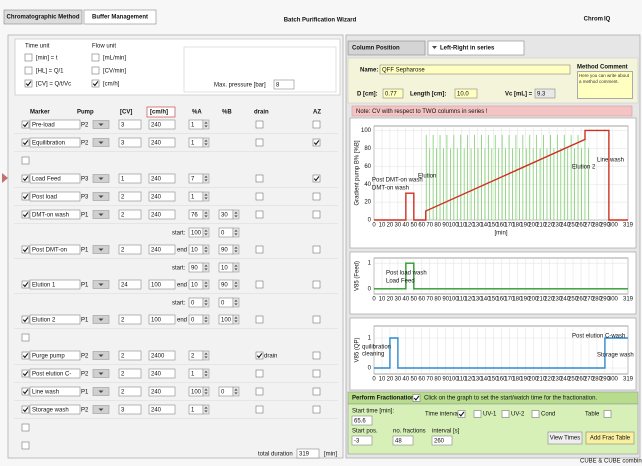 This screenshot has height=466, width=642. Describe the element at coordinates (476, 48) in the screenshot. I see `mode-dropdown` at that location.